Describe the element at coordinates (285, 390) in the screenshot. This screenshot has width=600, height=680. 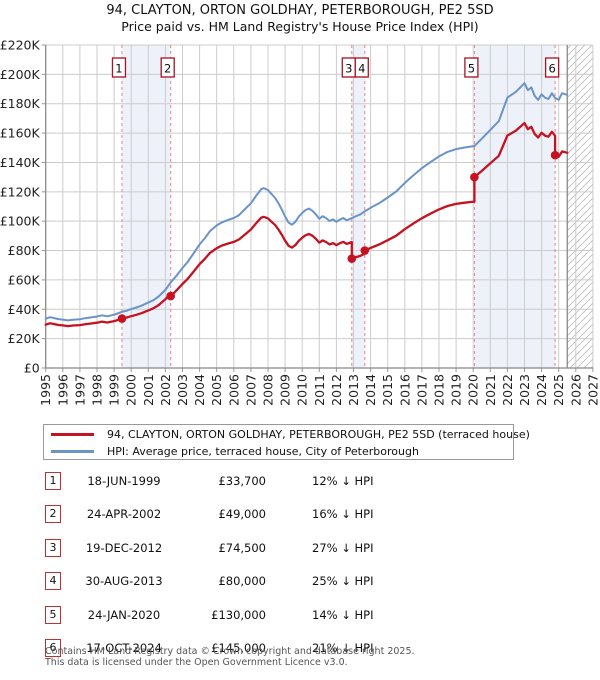
I see `svg-text: 2009` at that location.